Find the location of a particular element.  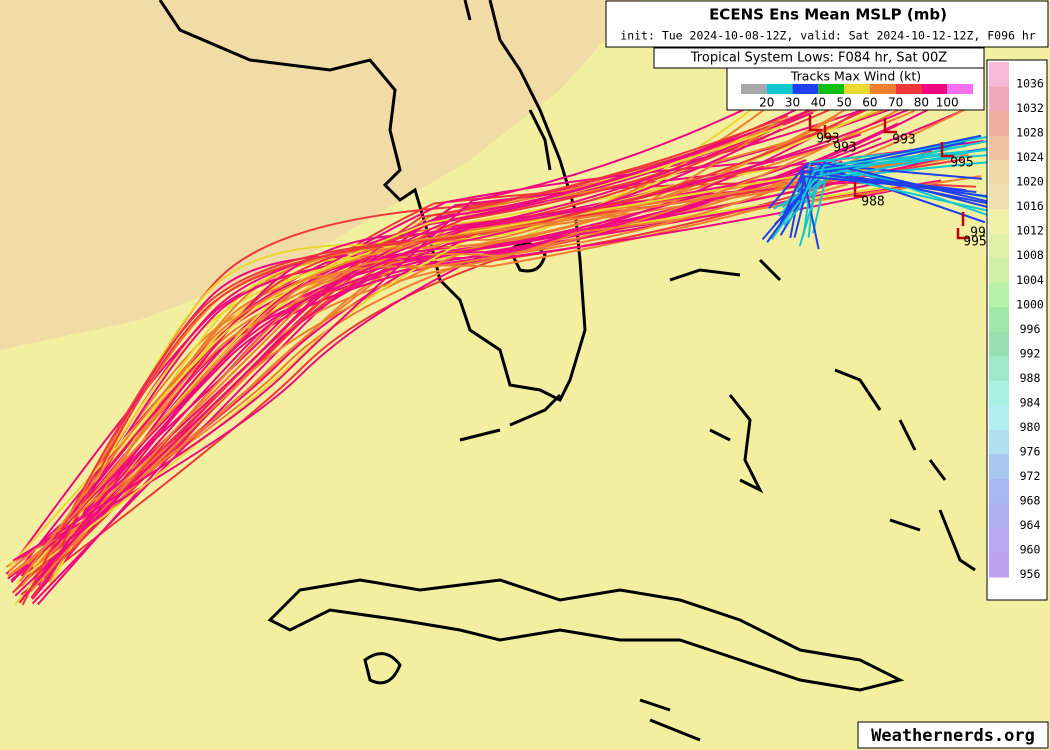

colorbar-label: 1036 is located at coordinates (1030, 84).